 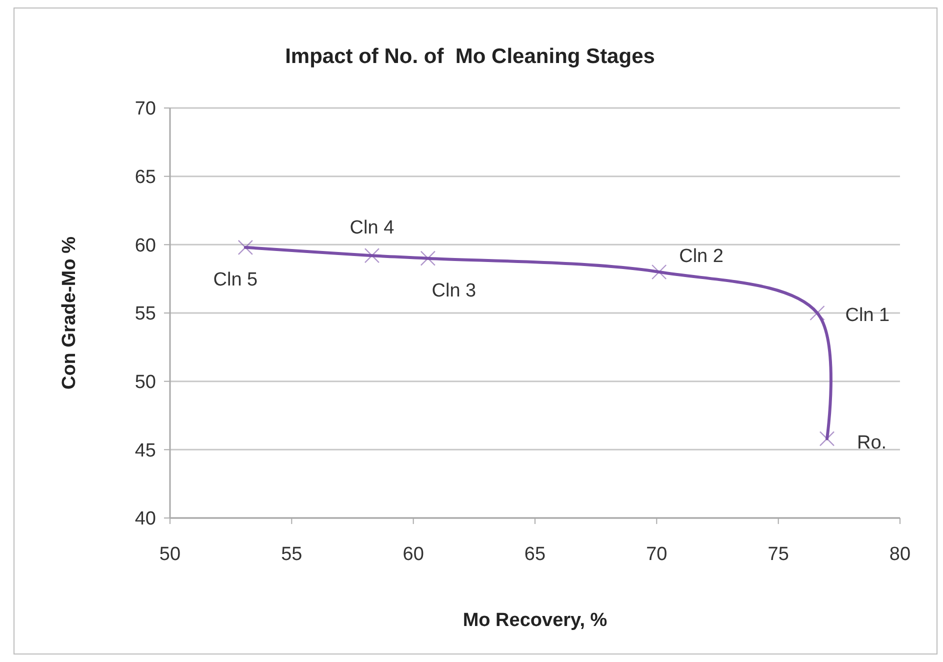 What do you see at coordinates (900, 554) in the screenshot?
I see `x-tick-label: 80` at bounding box center [900, 554].